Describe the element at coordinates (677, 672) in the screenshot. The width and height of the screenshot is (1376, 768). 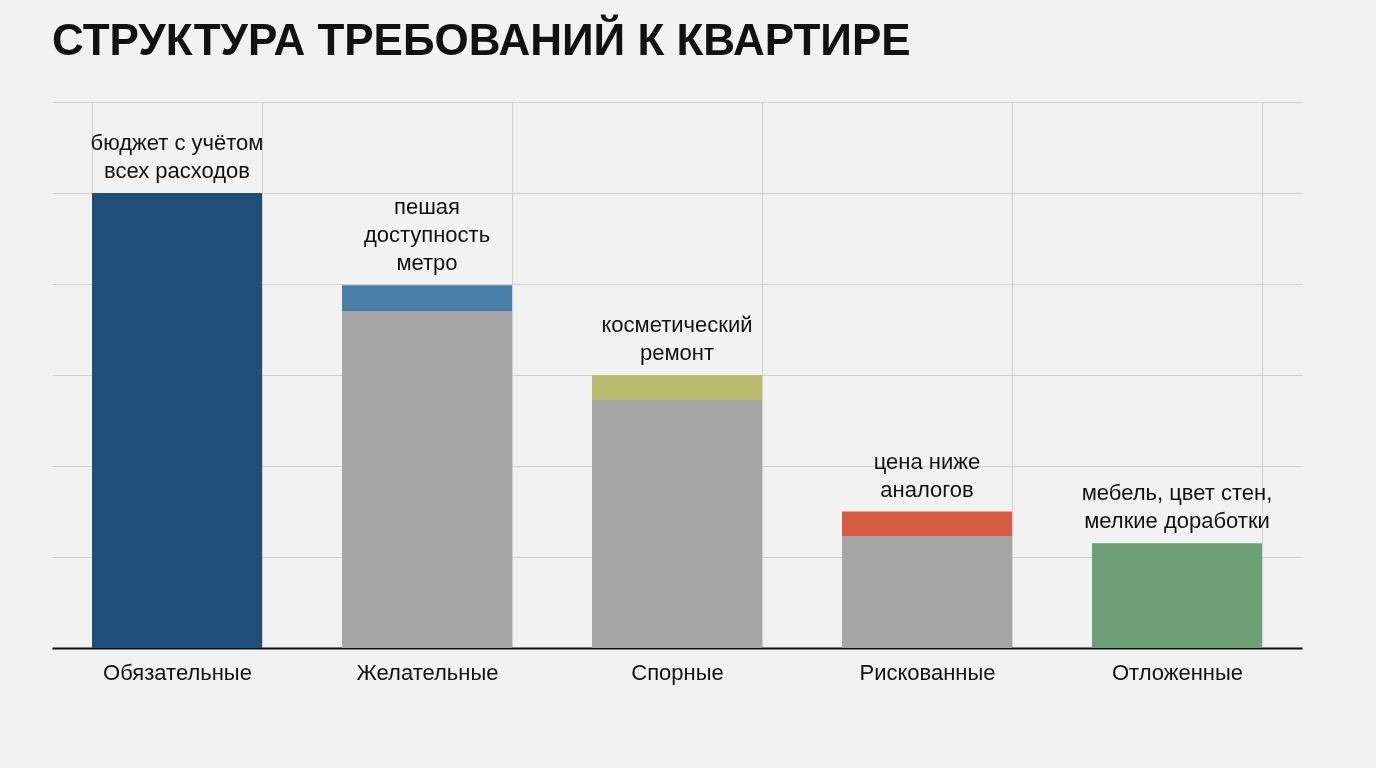
I see `x-tick-label: Спорные` at that location.